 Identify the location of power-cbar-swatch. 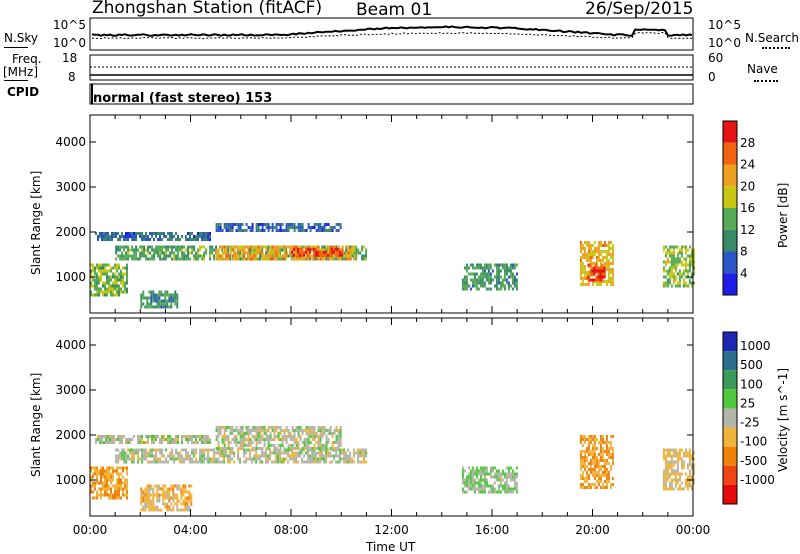
(730, 153).